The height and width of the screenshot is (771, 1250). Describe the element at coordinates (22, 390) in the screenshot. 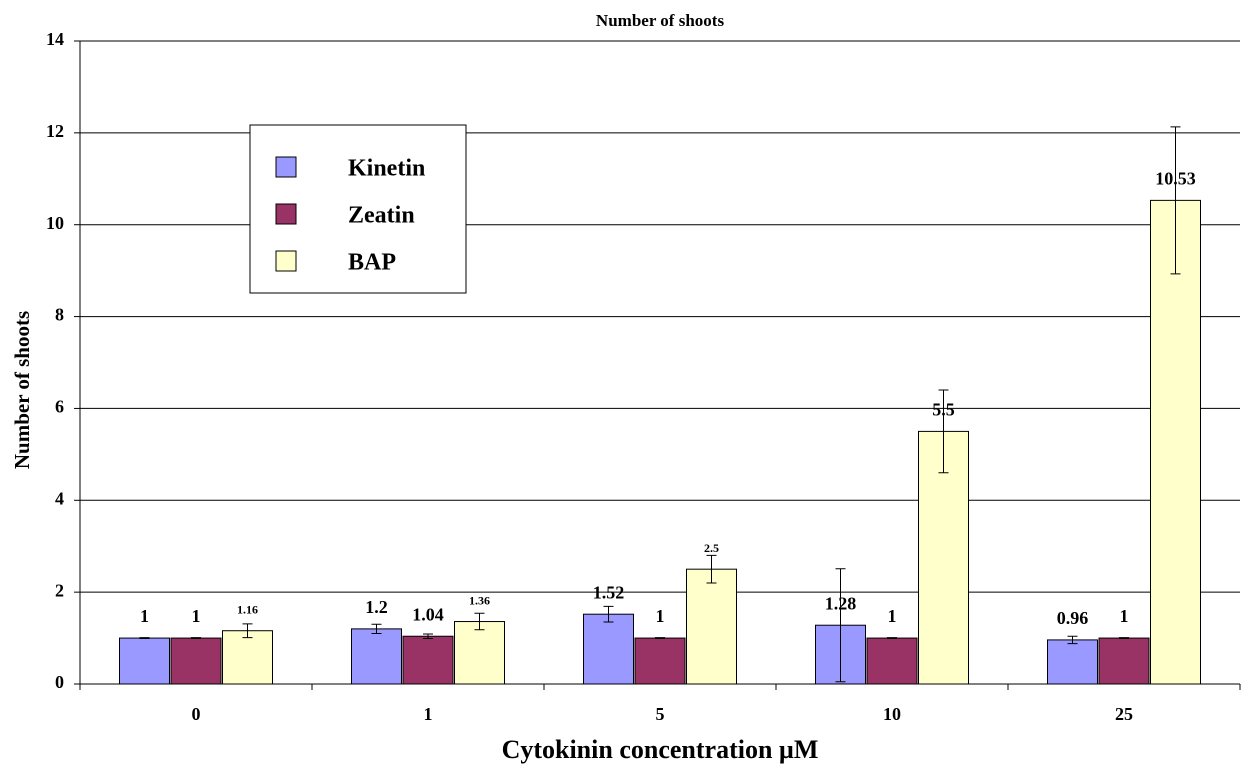

I see `y-axis-label: Number of shoots` at that location.